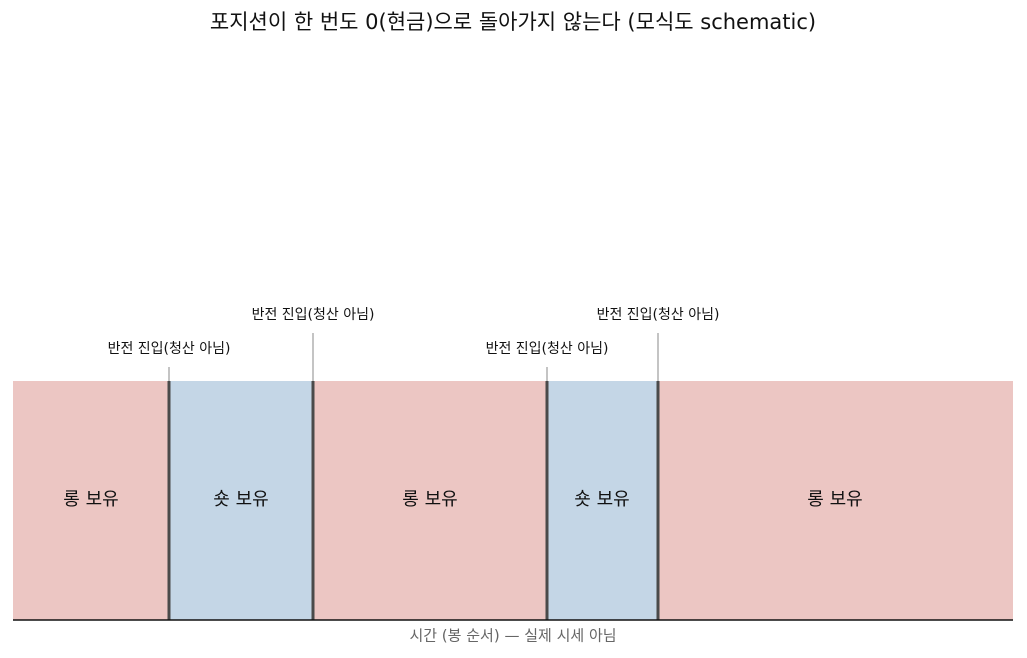 This screenshot has height=658, width=1027. I want to click on axis-label: 시간 (봉 순서) — 실제 시세 아님, so click(512, 636).